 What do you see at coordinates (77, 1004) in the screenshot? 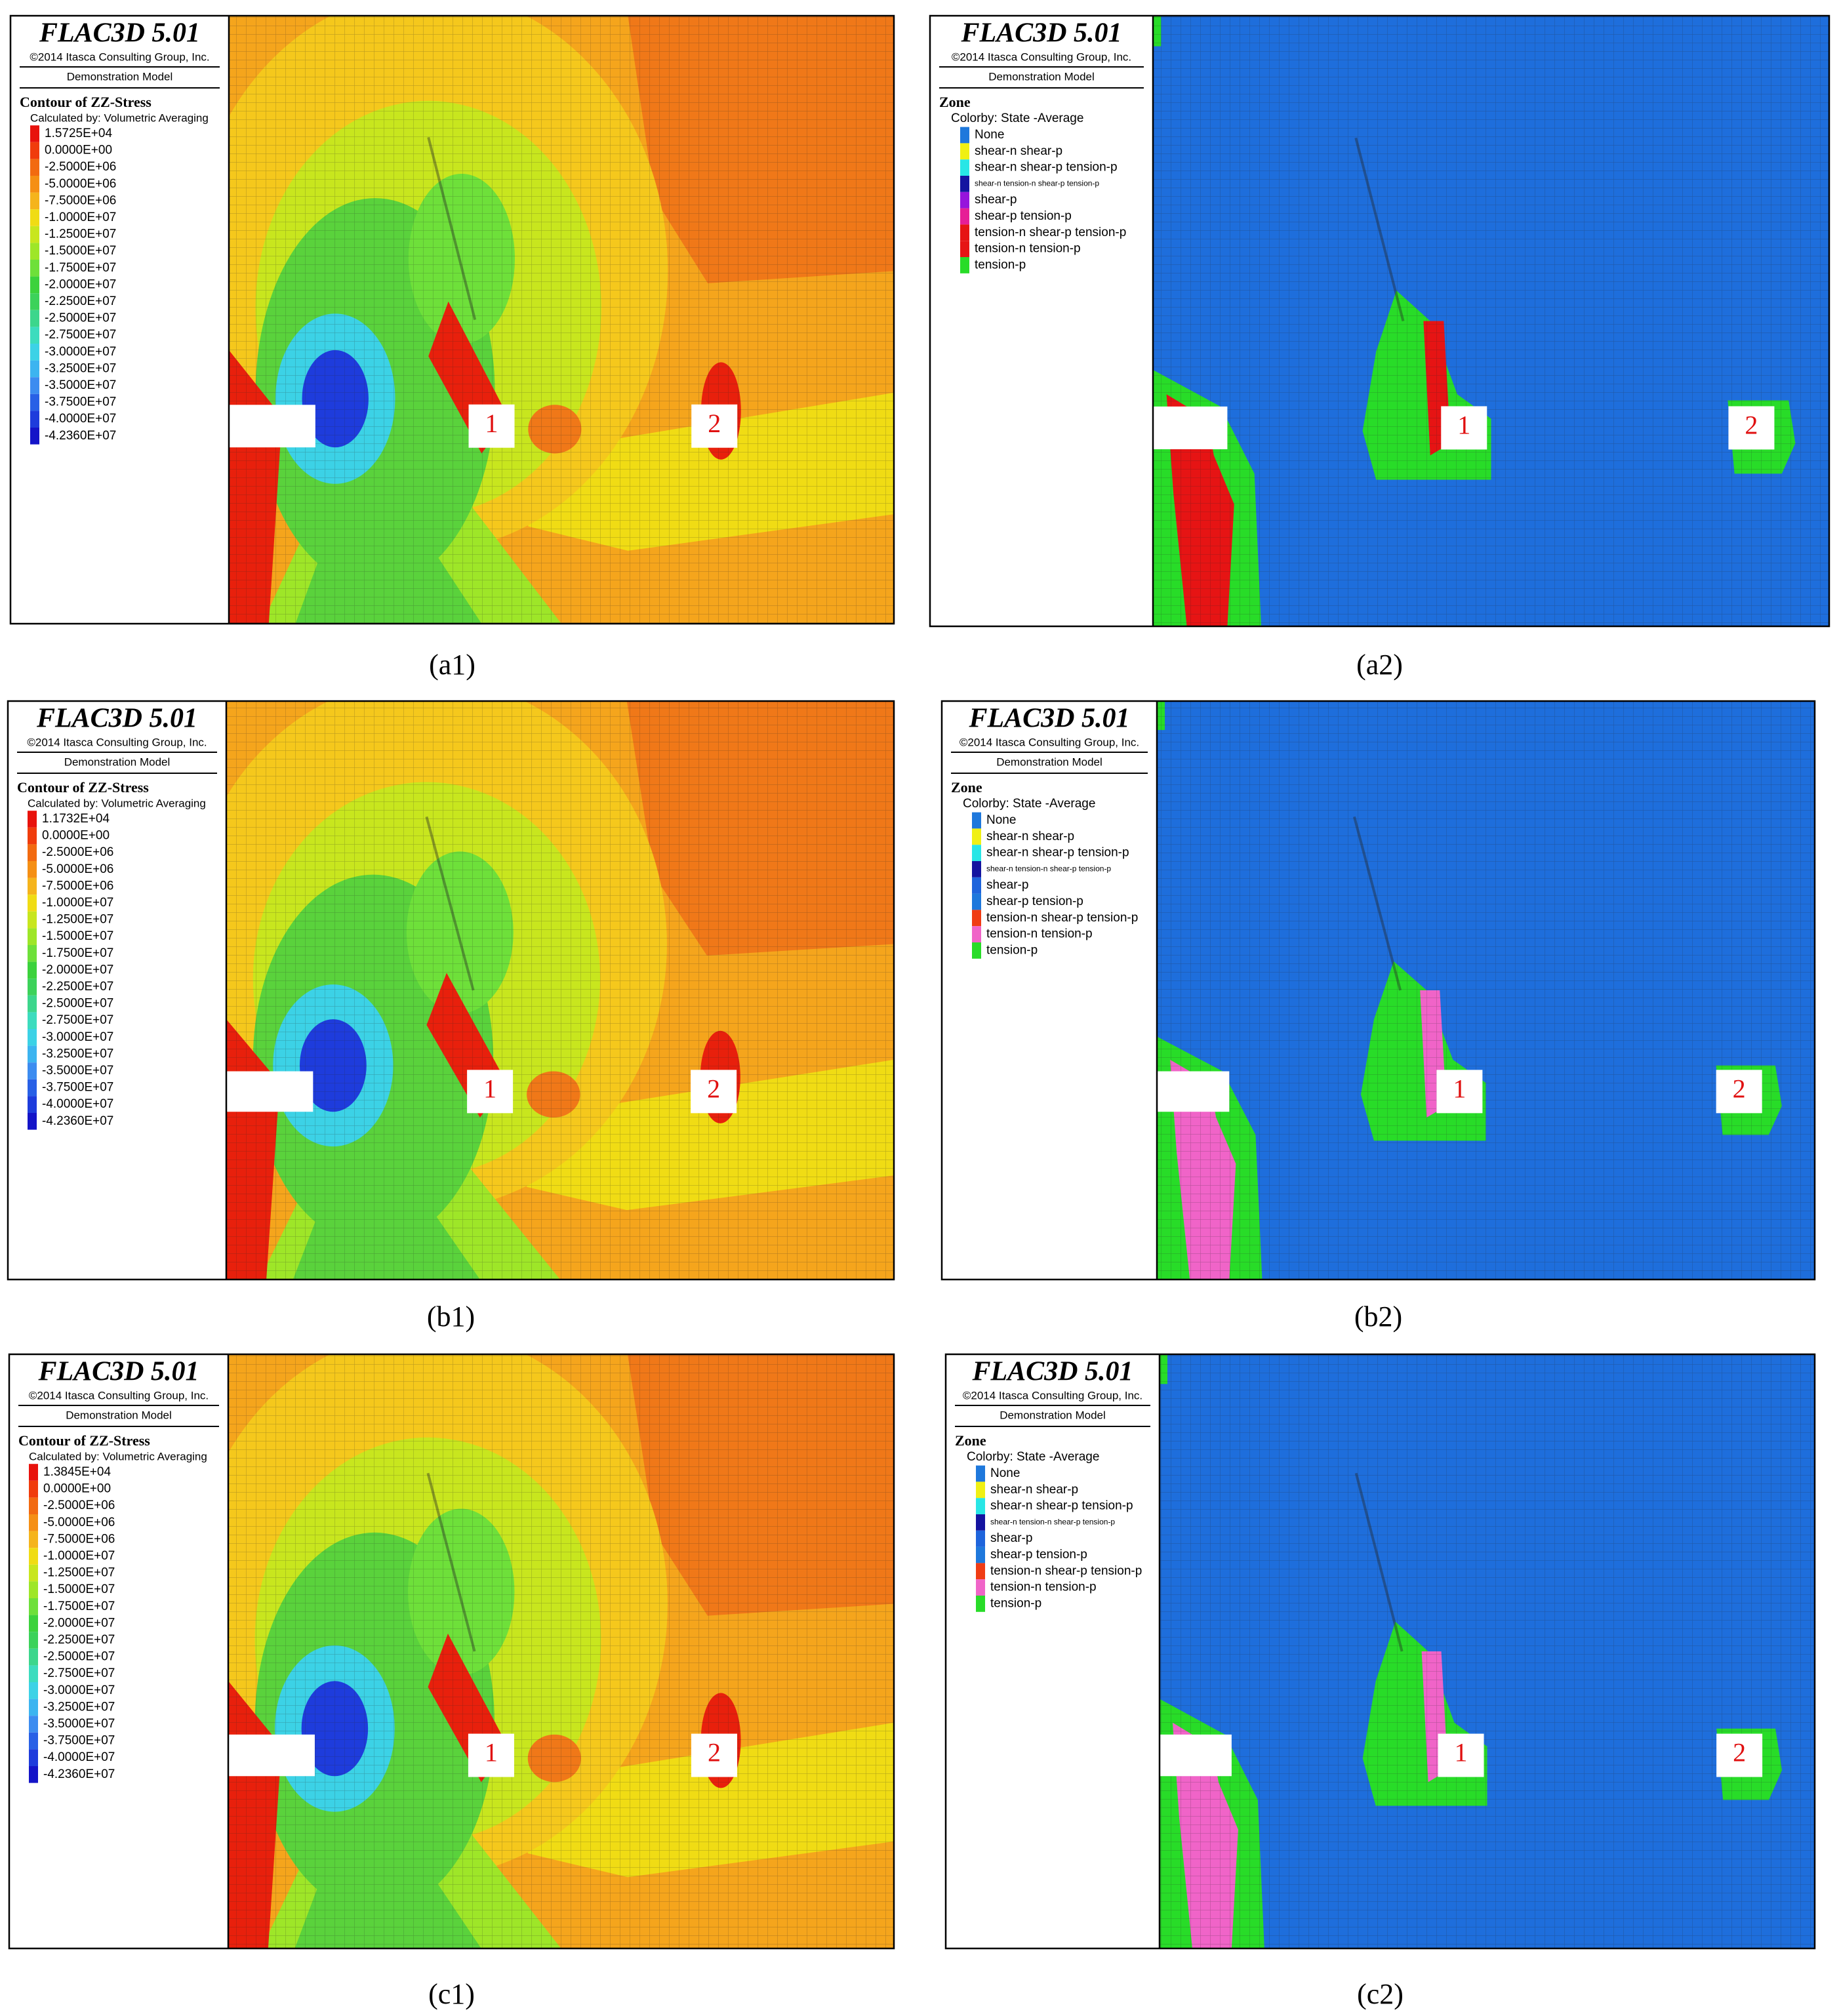
I see `legend-label: -2.5000E+07` at bounding box center [77, 1004].